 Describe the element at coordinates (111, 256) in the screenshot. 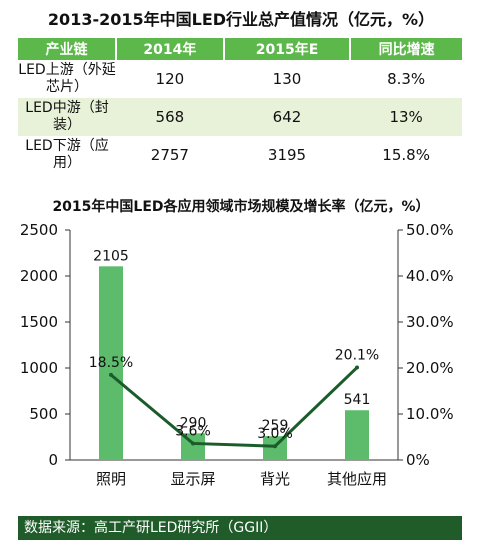

I see `bar-value-label: 2105` at that location.